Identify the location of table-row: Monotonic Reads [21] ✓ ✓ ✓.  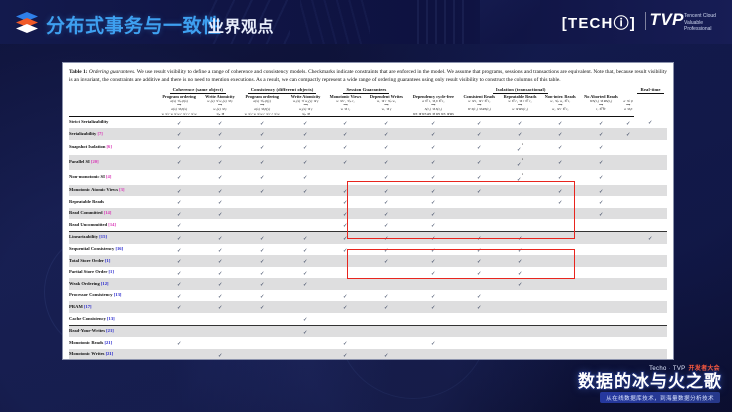
(368, 343).